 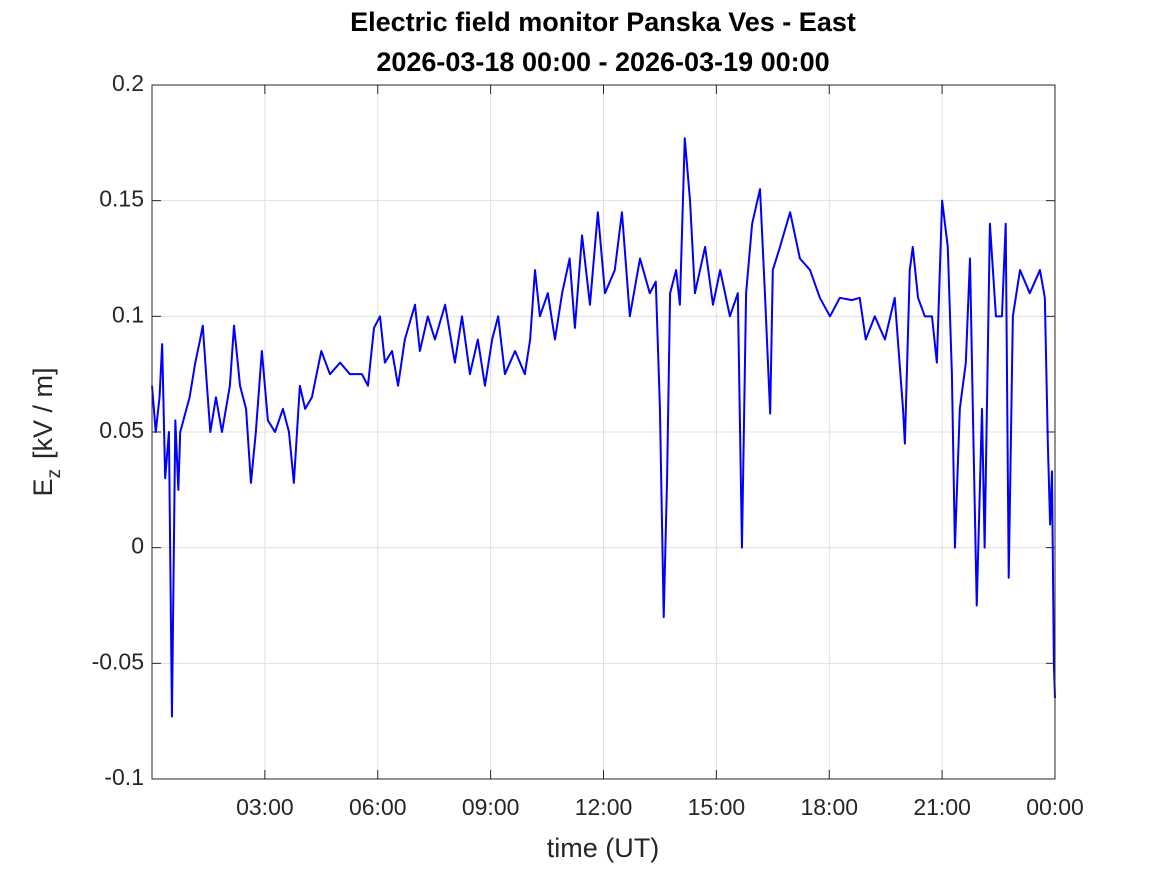 I want to click on y-tick-label: 0.1, so click(x=128, y=314).